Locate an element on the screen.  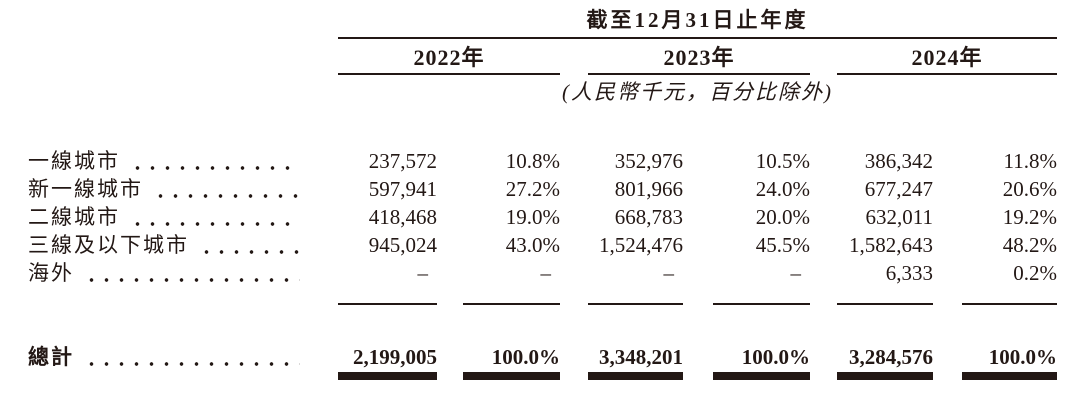
amount-2023: 801,966 is located at coordinates (648, 189).